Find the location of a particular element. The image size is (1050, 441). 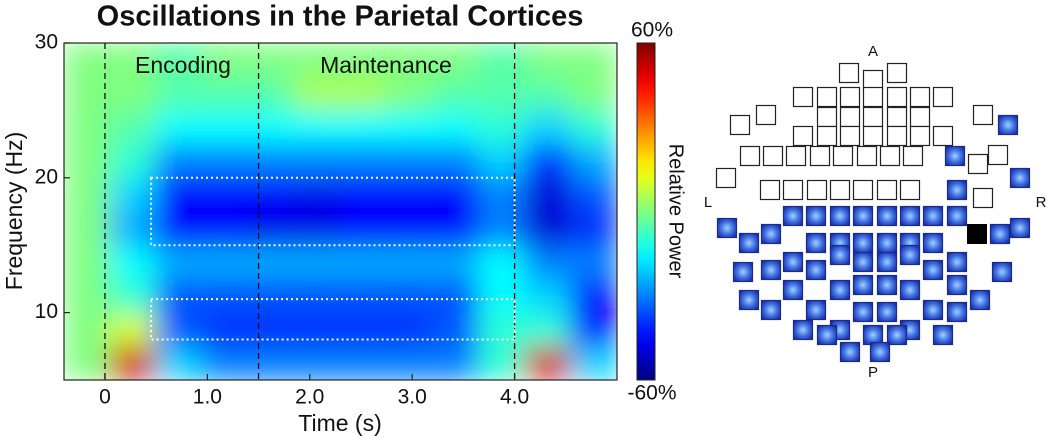

colorbar-tick-label: 60% is located at coordinates (652, 30).